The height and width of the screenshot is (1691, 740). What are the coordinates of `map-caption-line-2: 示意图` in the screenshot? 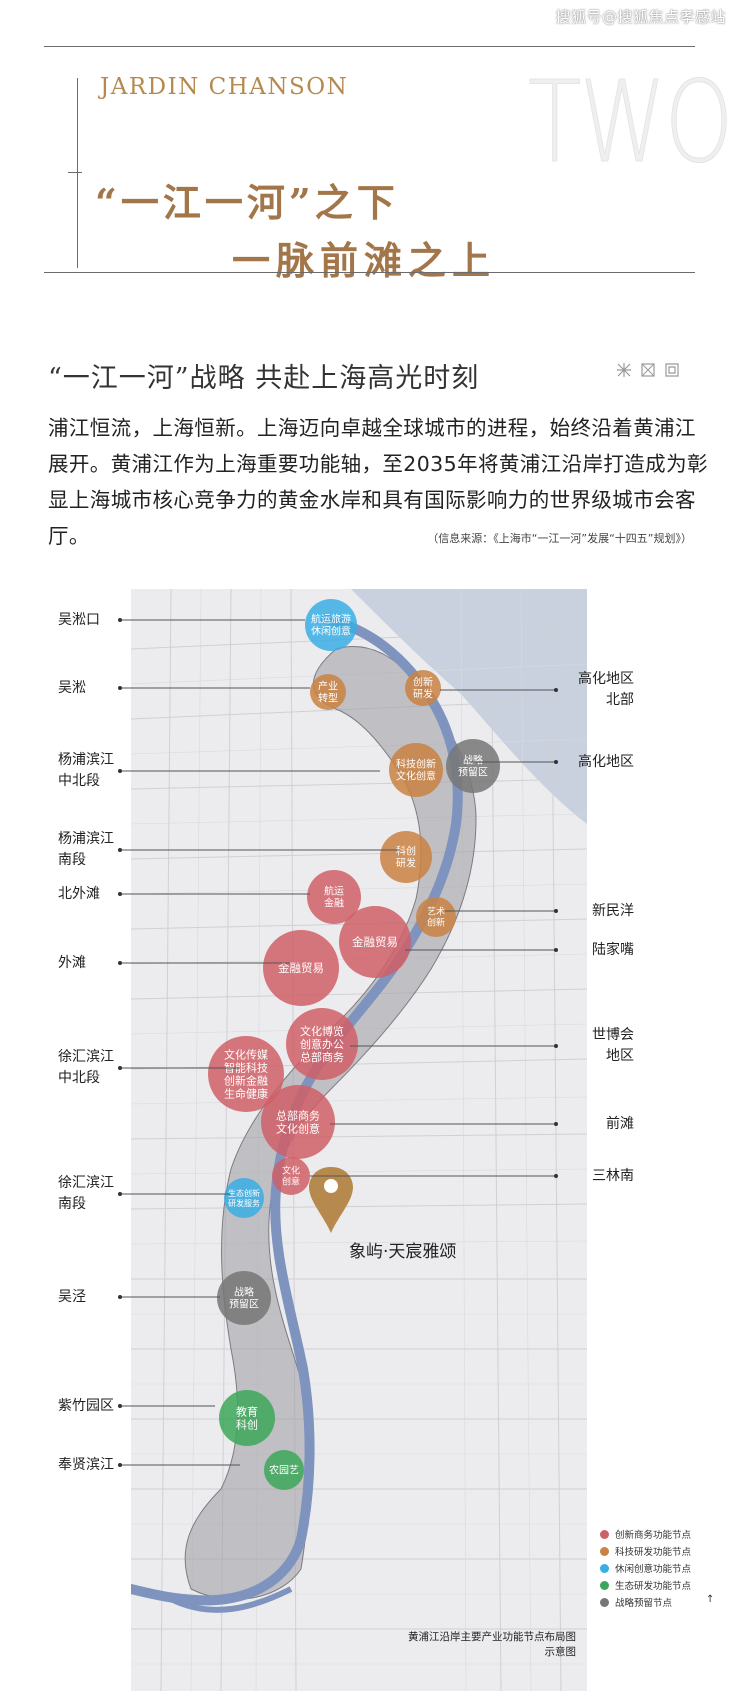 It's located at (560, 1652).